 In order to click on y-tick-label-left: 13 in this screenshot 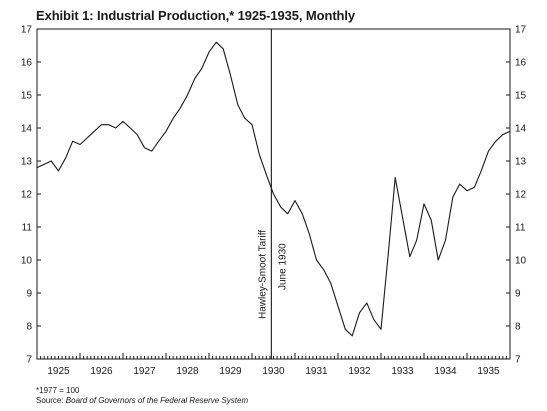, I will do `click(27, 162)`.